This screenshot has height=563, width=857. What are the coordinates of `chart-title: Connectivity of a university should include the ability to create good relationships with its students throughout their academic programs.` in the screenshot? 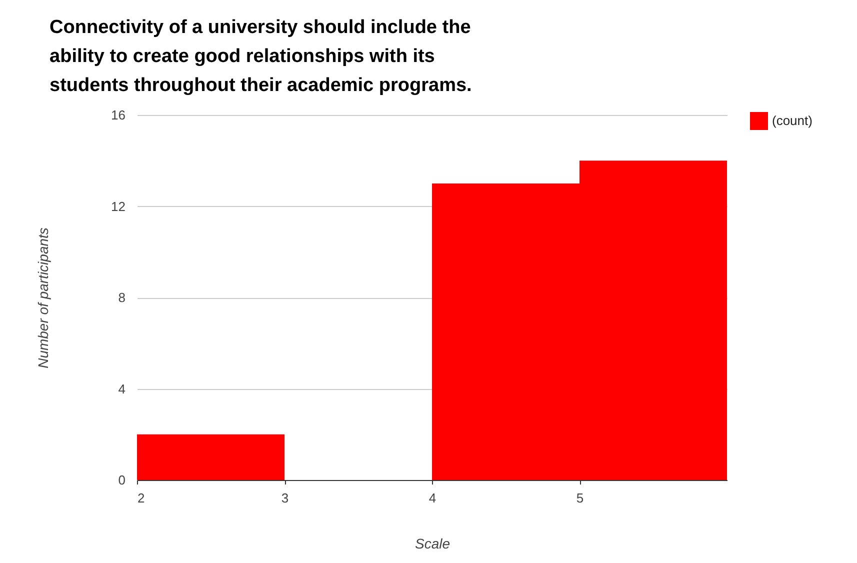 It's located at (261, 56).